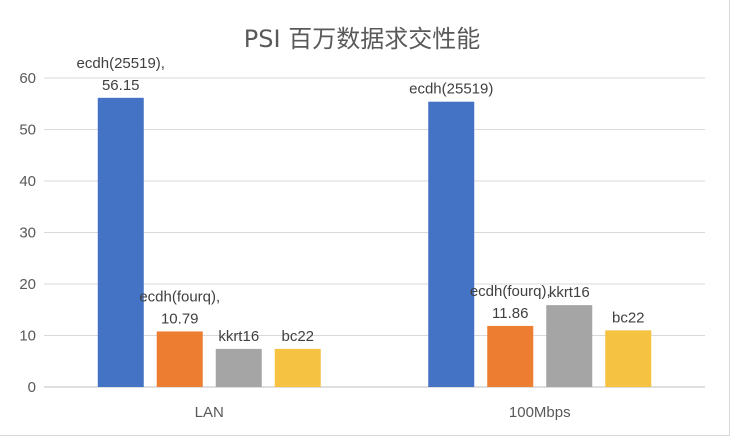  I want to click on bar-bc22-100Mbps, so click(628, 358).